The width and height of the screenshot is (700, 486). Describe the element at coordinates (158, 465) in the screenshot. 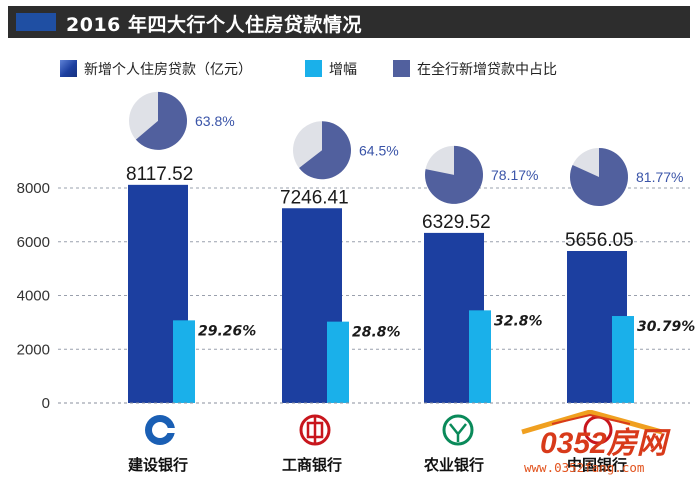

I see `category-label: 建设银行` at that location.